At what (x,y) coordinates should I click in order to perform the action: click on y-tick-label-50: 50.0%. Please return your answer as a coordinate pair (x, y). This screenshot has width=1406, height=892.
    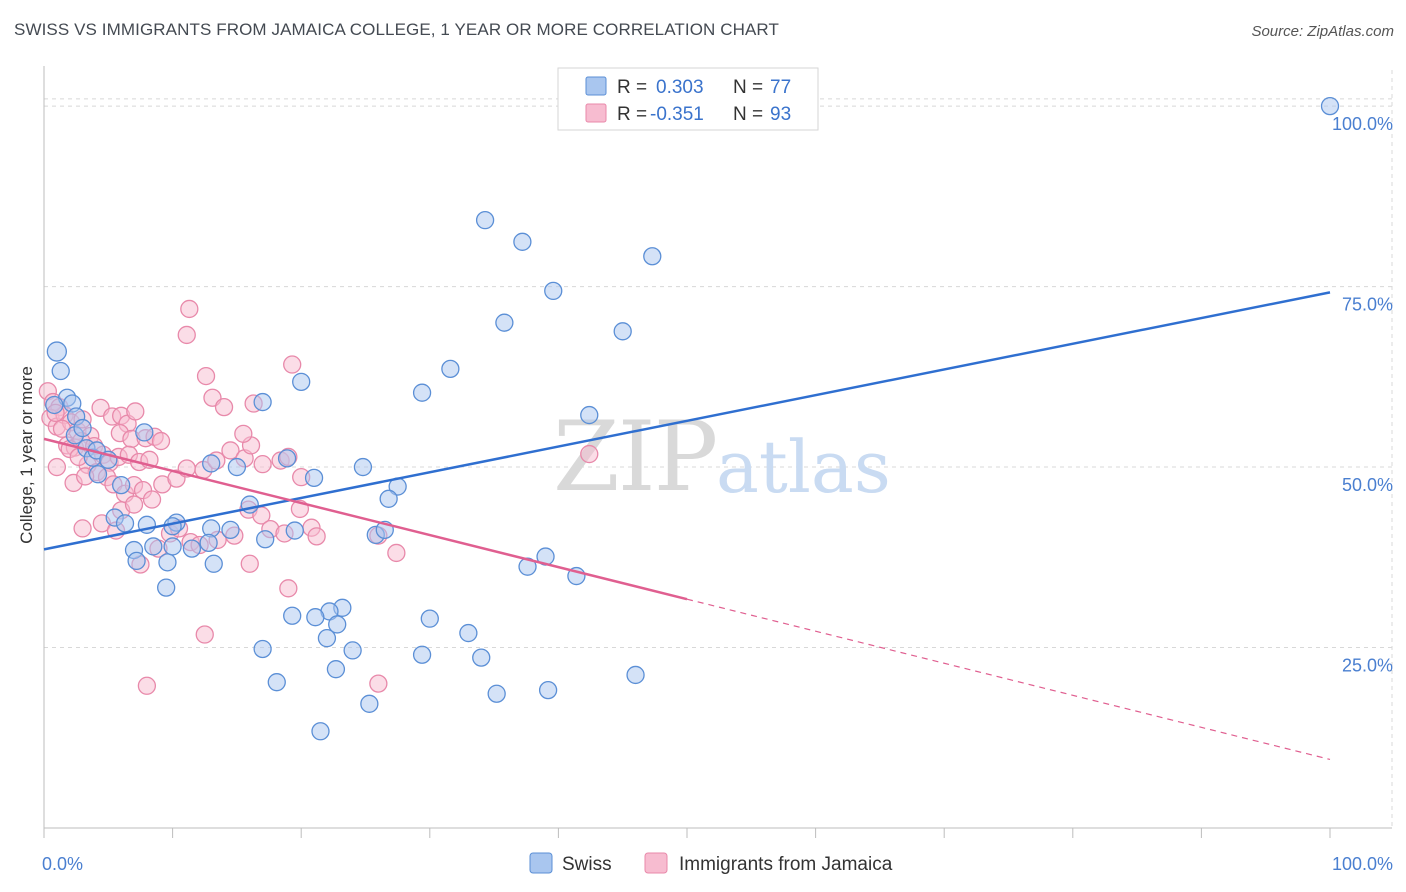
    Looking at the image, I should click on (1367, 485).